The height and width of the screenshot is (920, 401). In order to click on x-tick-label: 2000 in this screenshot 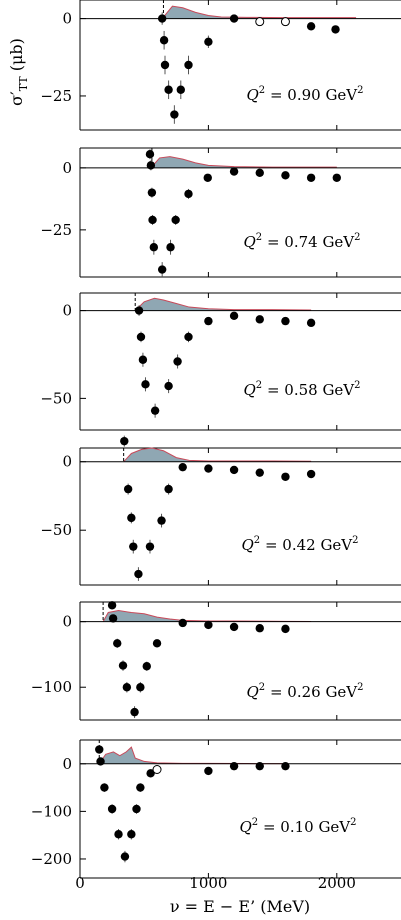, I will do `click(337, 883)`.